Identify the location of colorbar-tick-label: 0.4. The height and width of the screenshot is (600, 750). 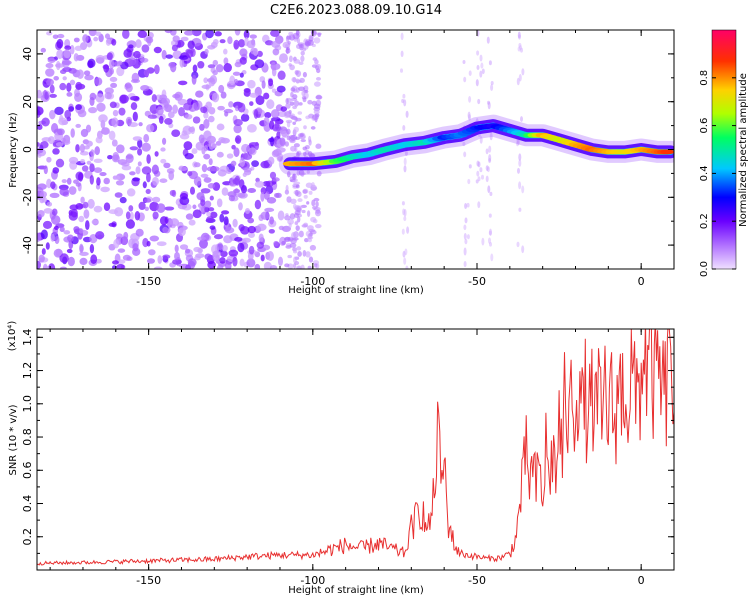
(704, 173).